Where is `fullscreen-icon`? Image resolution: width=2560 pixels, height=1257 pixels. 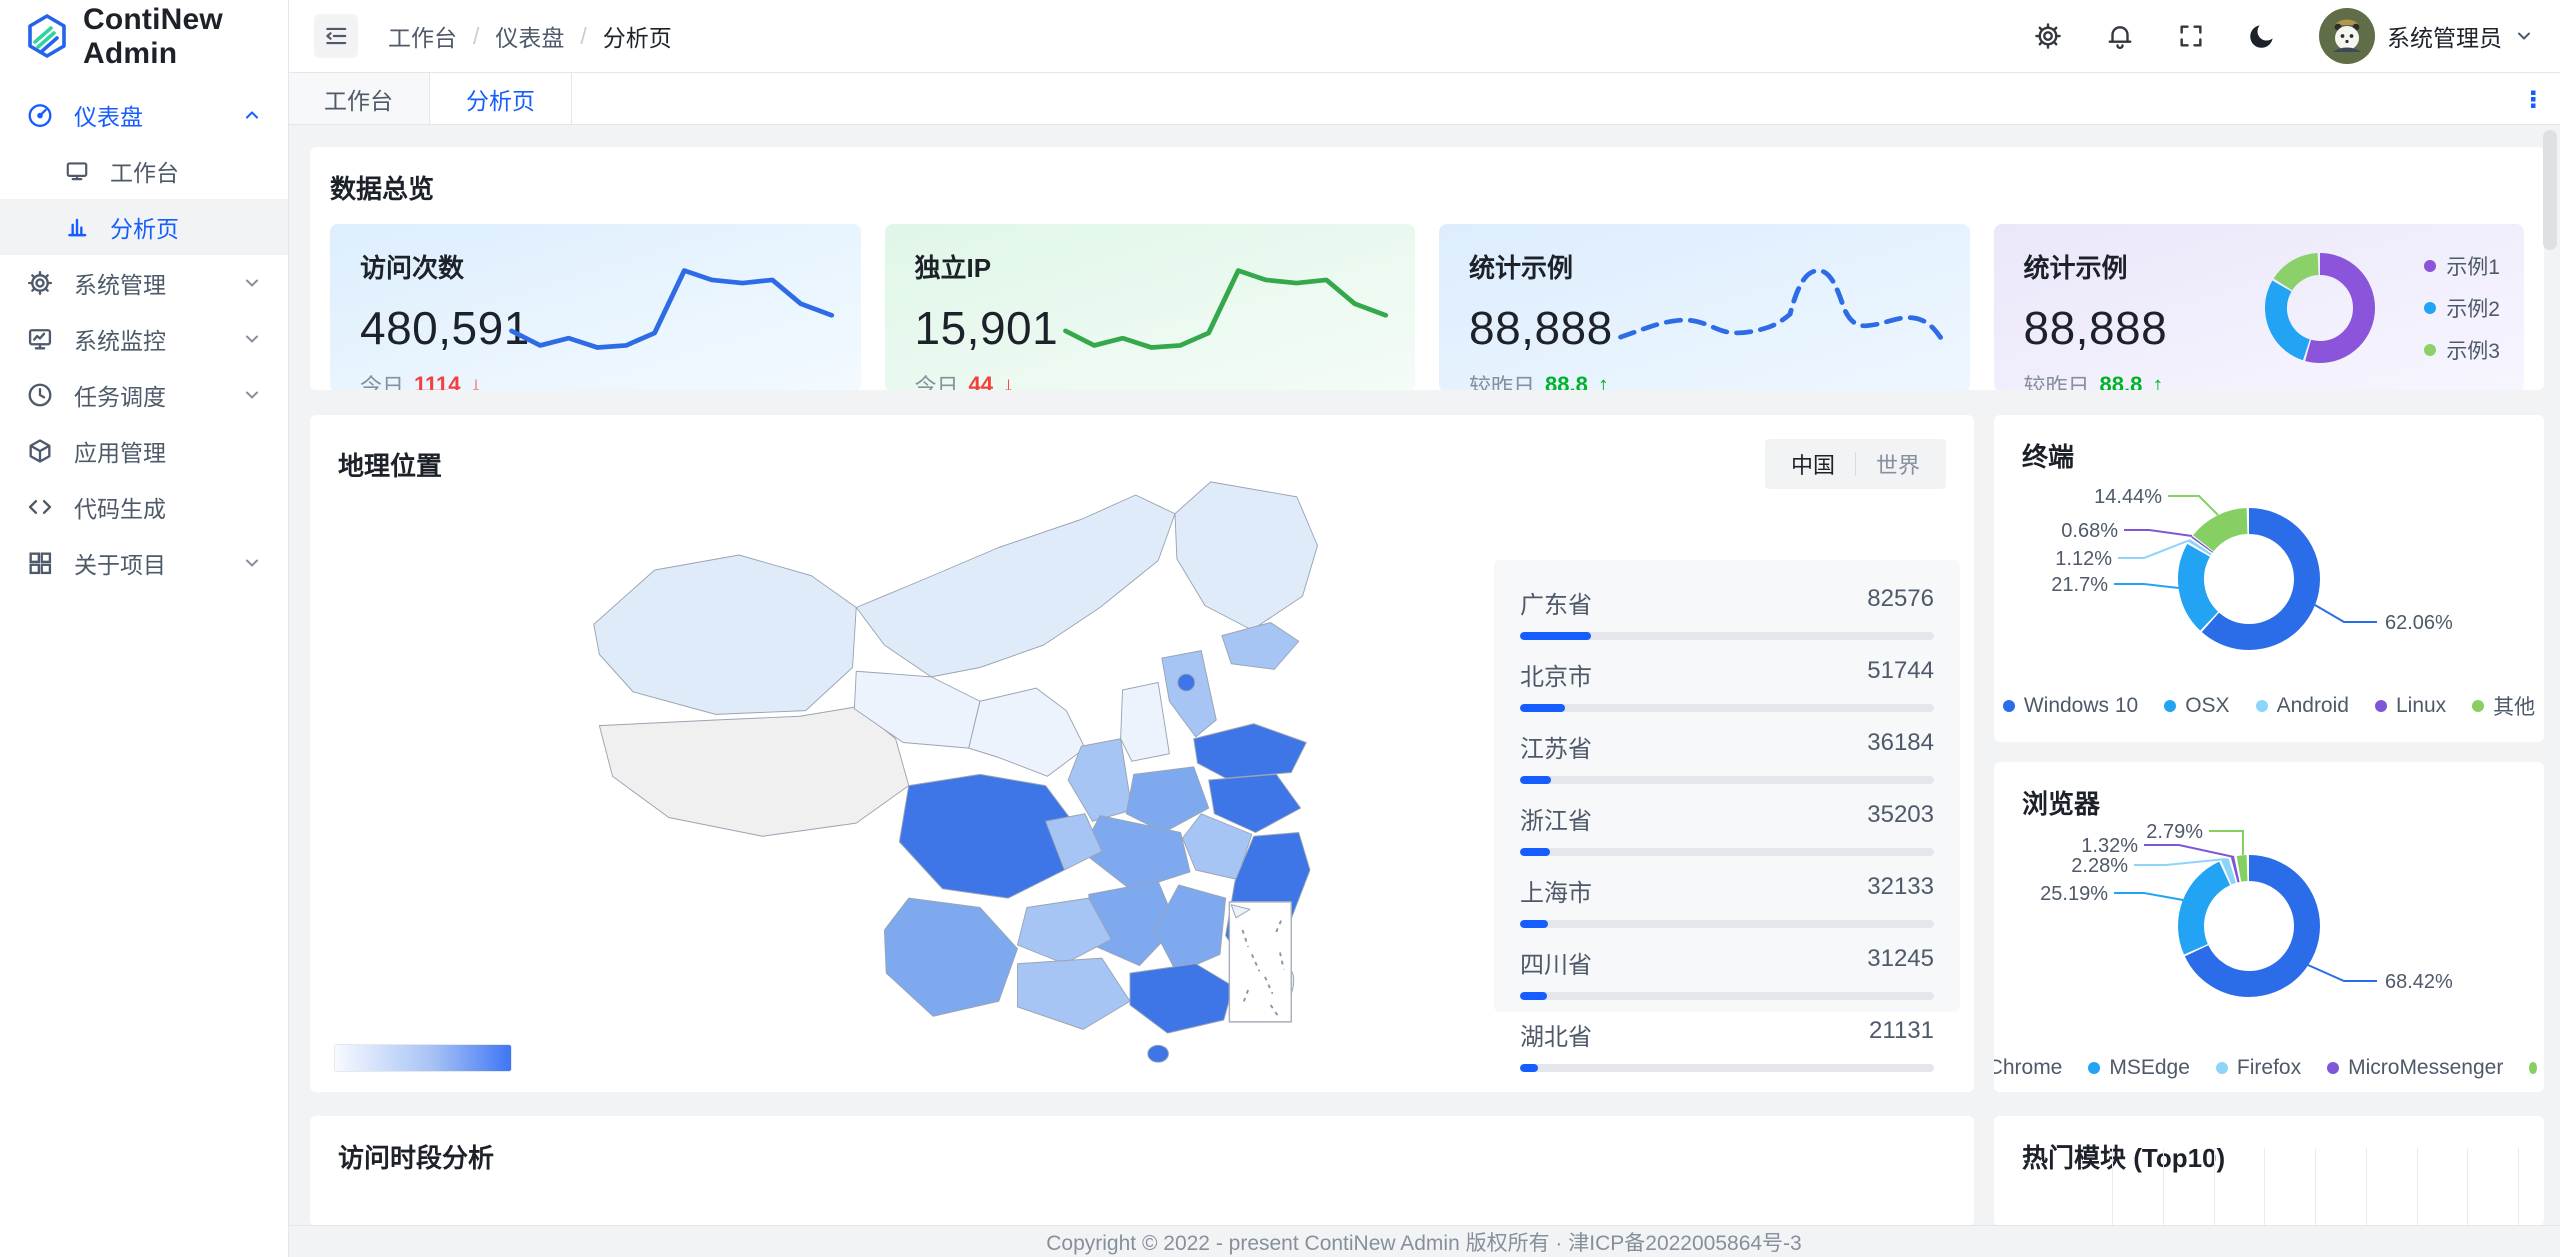 fullscreen-icon is located at coordinates (2191, 36).